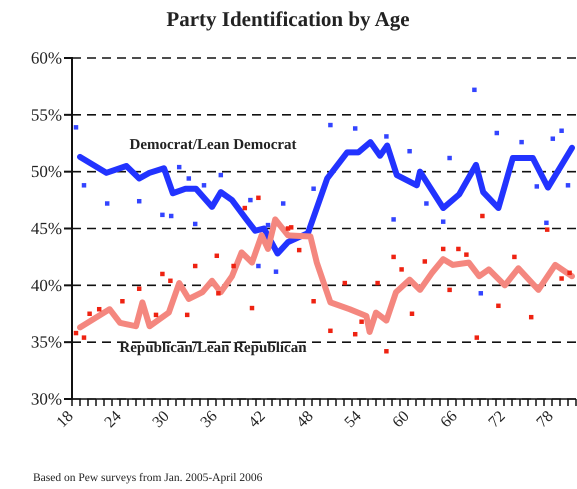 This screenshot has width=577, height=489. I want to click on y-tick-label: 50%, so click(46, 172).